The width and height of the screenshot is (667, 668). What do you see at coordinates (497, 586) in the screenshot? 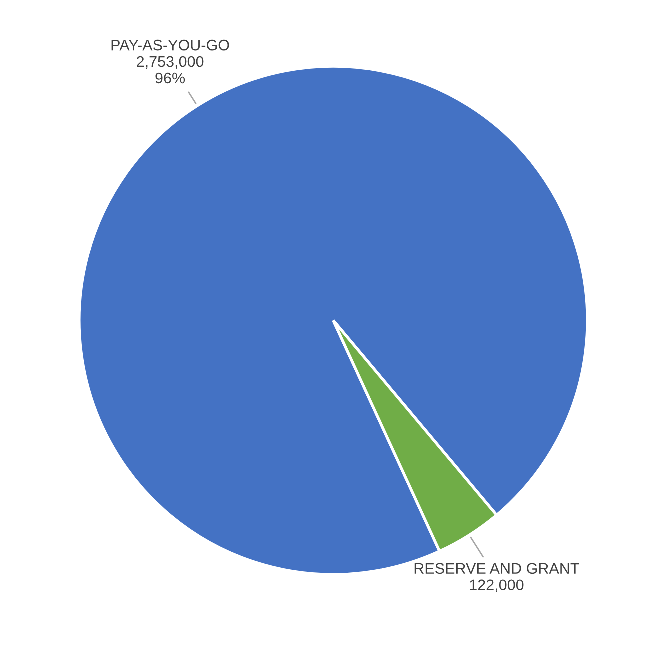
I see `data-label: 122,000` at bounding box center [497, 586].